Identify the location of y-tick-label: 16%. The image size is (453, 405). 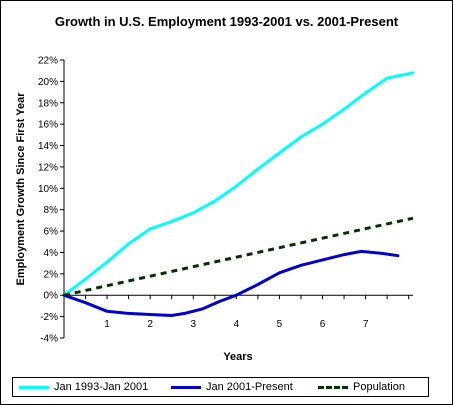
(48, 125).